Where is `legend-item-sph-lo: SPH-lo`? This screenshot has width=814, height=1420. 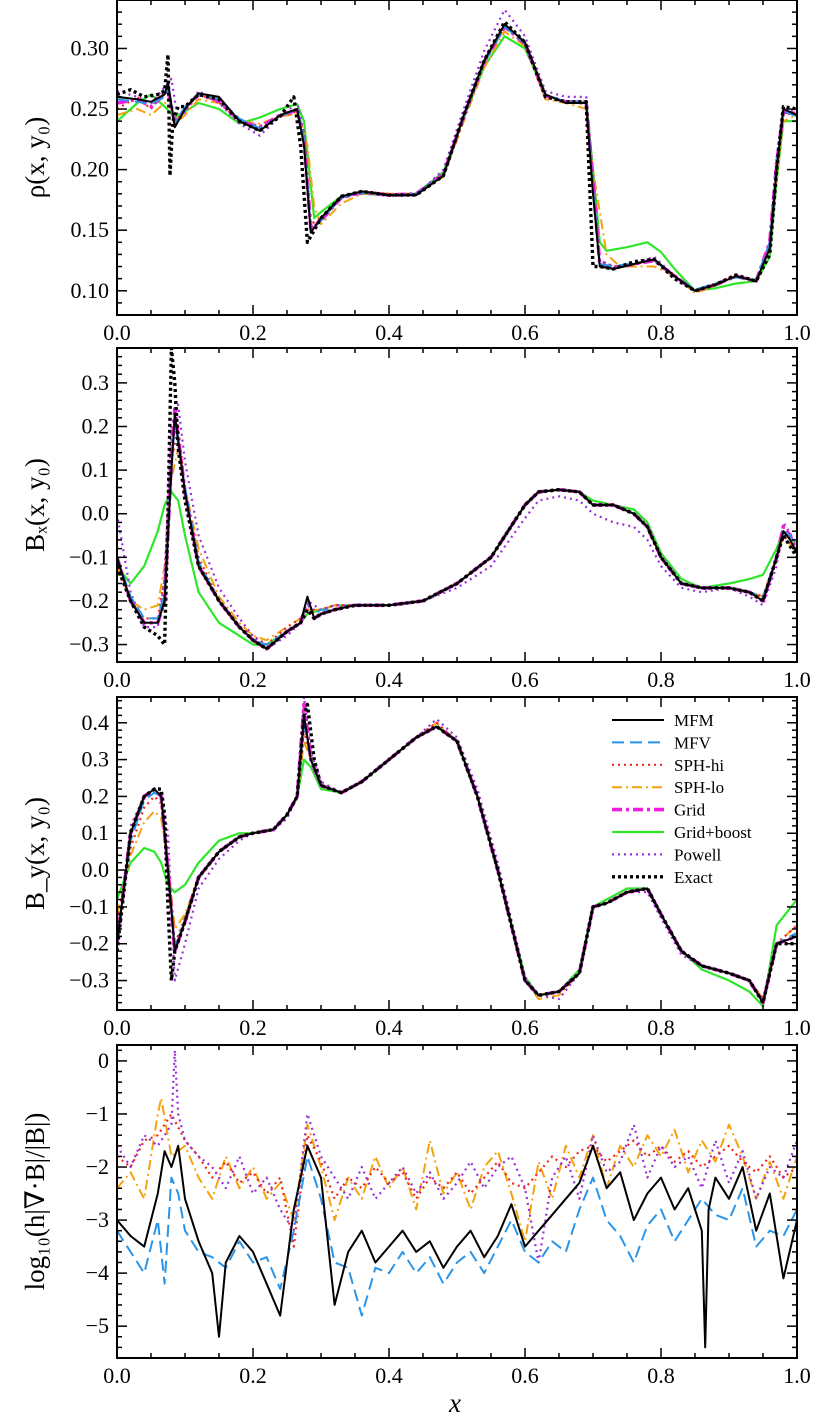 legend-item-sph-lo: SPH-lo is located at coordinates (668, 787).